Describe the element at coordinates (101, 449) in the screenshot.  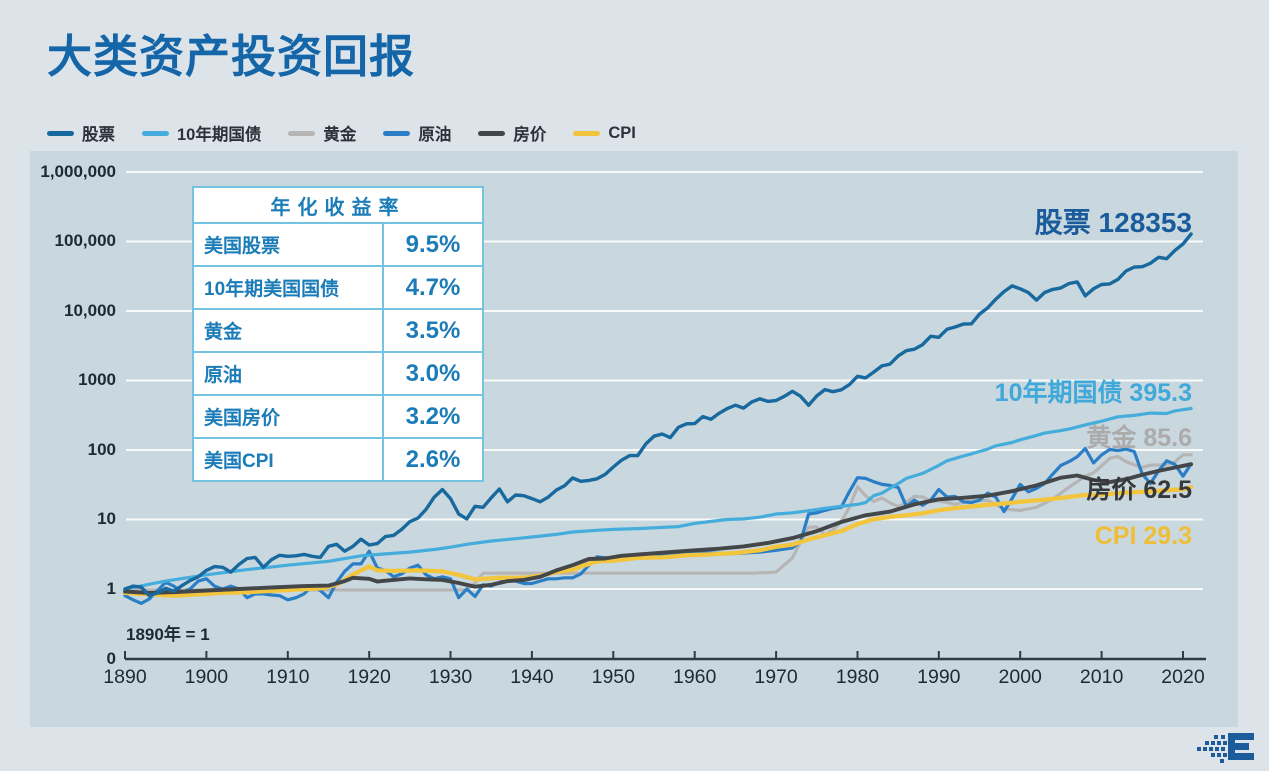
I see `y-axis-label: 100` at that location.